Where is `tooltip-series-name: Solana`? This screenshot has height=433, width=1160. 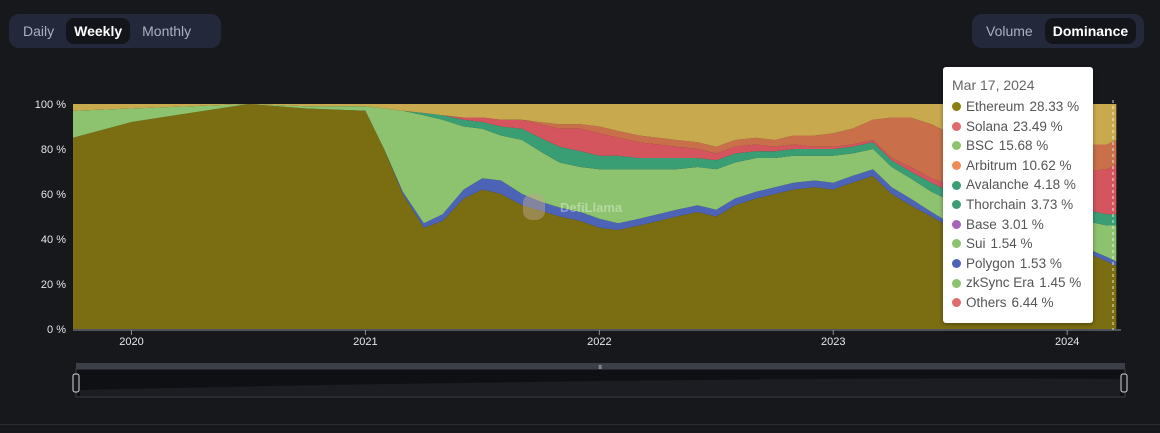
tooltip-series-name: Solana is located at coordinates (987, 126).